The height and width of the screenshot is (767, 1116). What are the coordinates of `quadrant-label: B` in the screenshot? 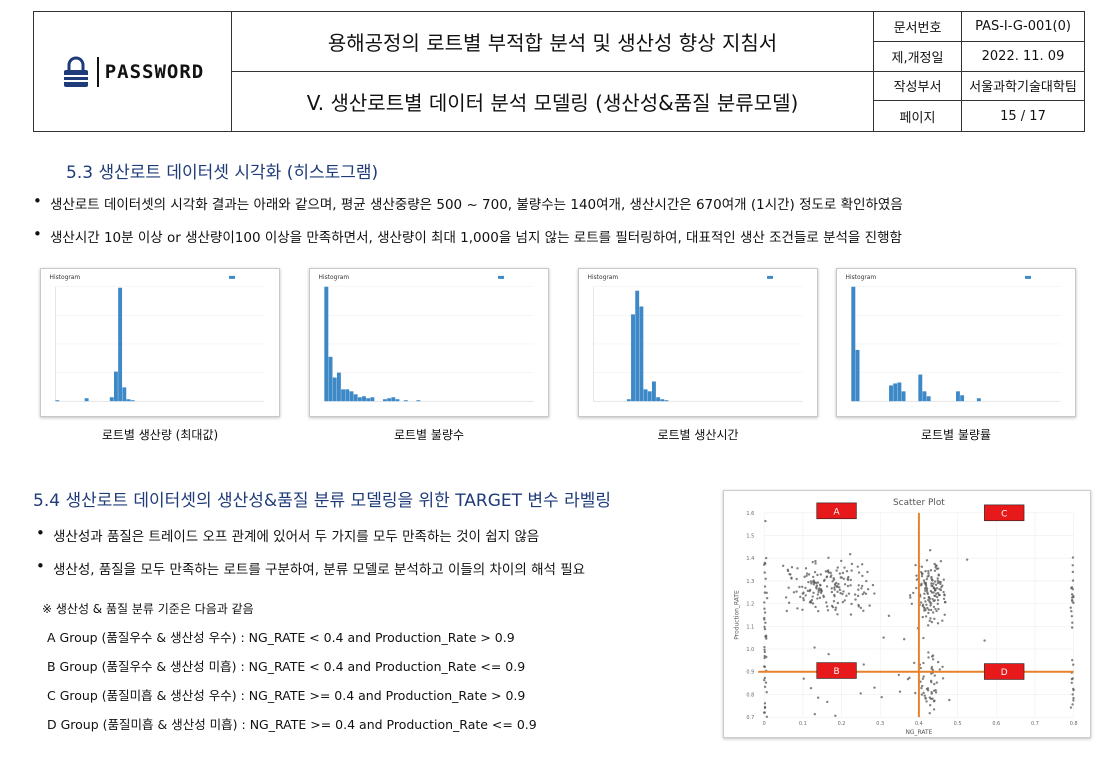 It's located at (837, 672).